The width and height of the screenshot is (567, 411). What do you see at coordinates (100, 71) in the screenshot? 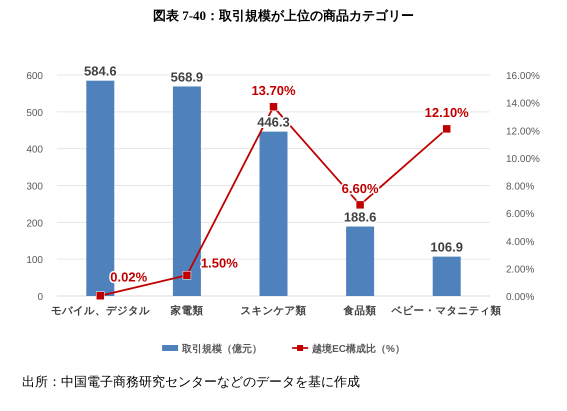
I see `data-label: 584.6` at bounding box center [100, 71].